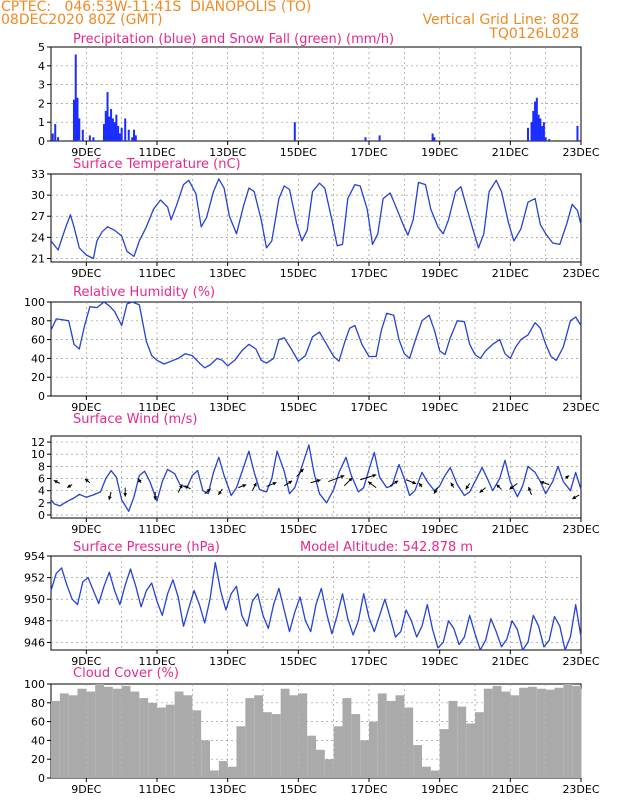 This screenshot has width=618, height=800. Describe the element at coordinates (510, 661) in the screenshot. I see `x-tick-label: 21DEC` at that location.